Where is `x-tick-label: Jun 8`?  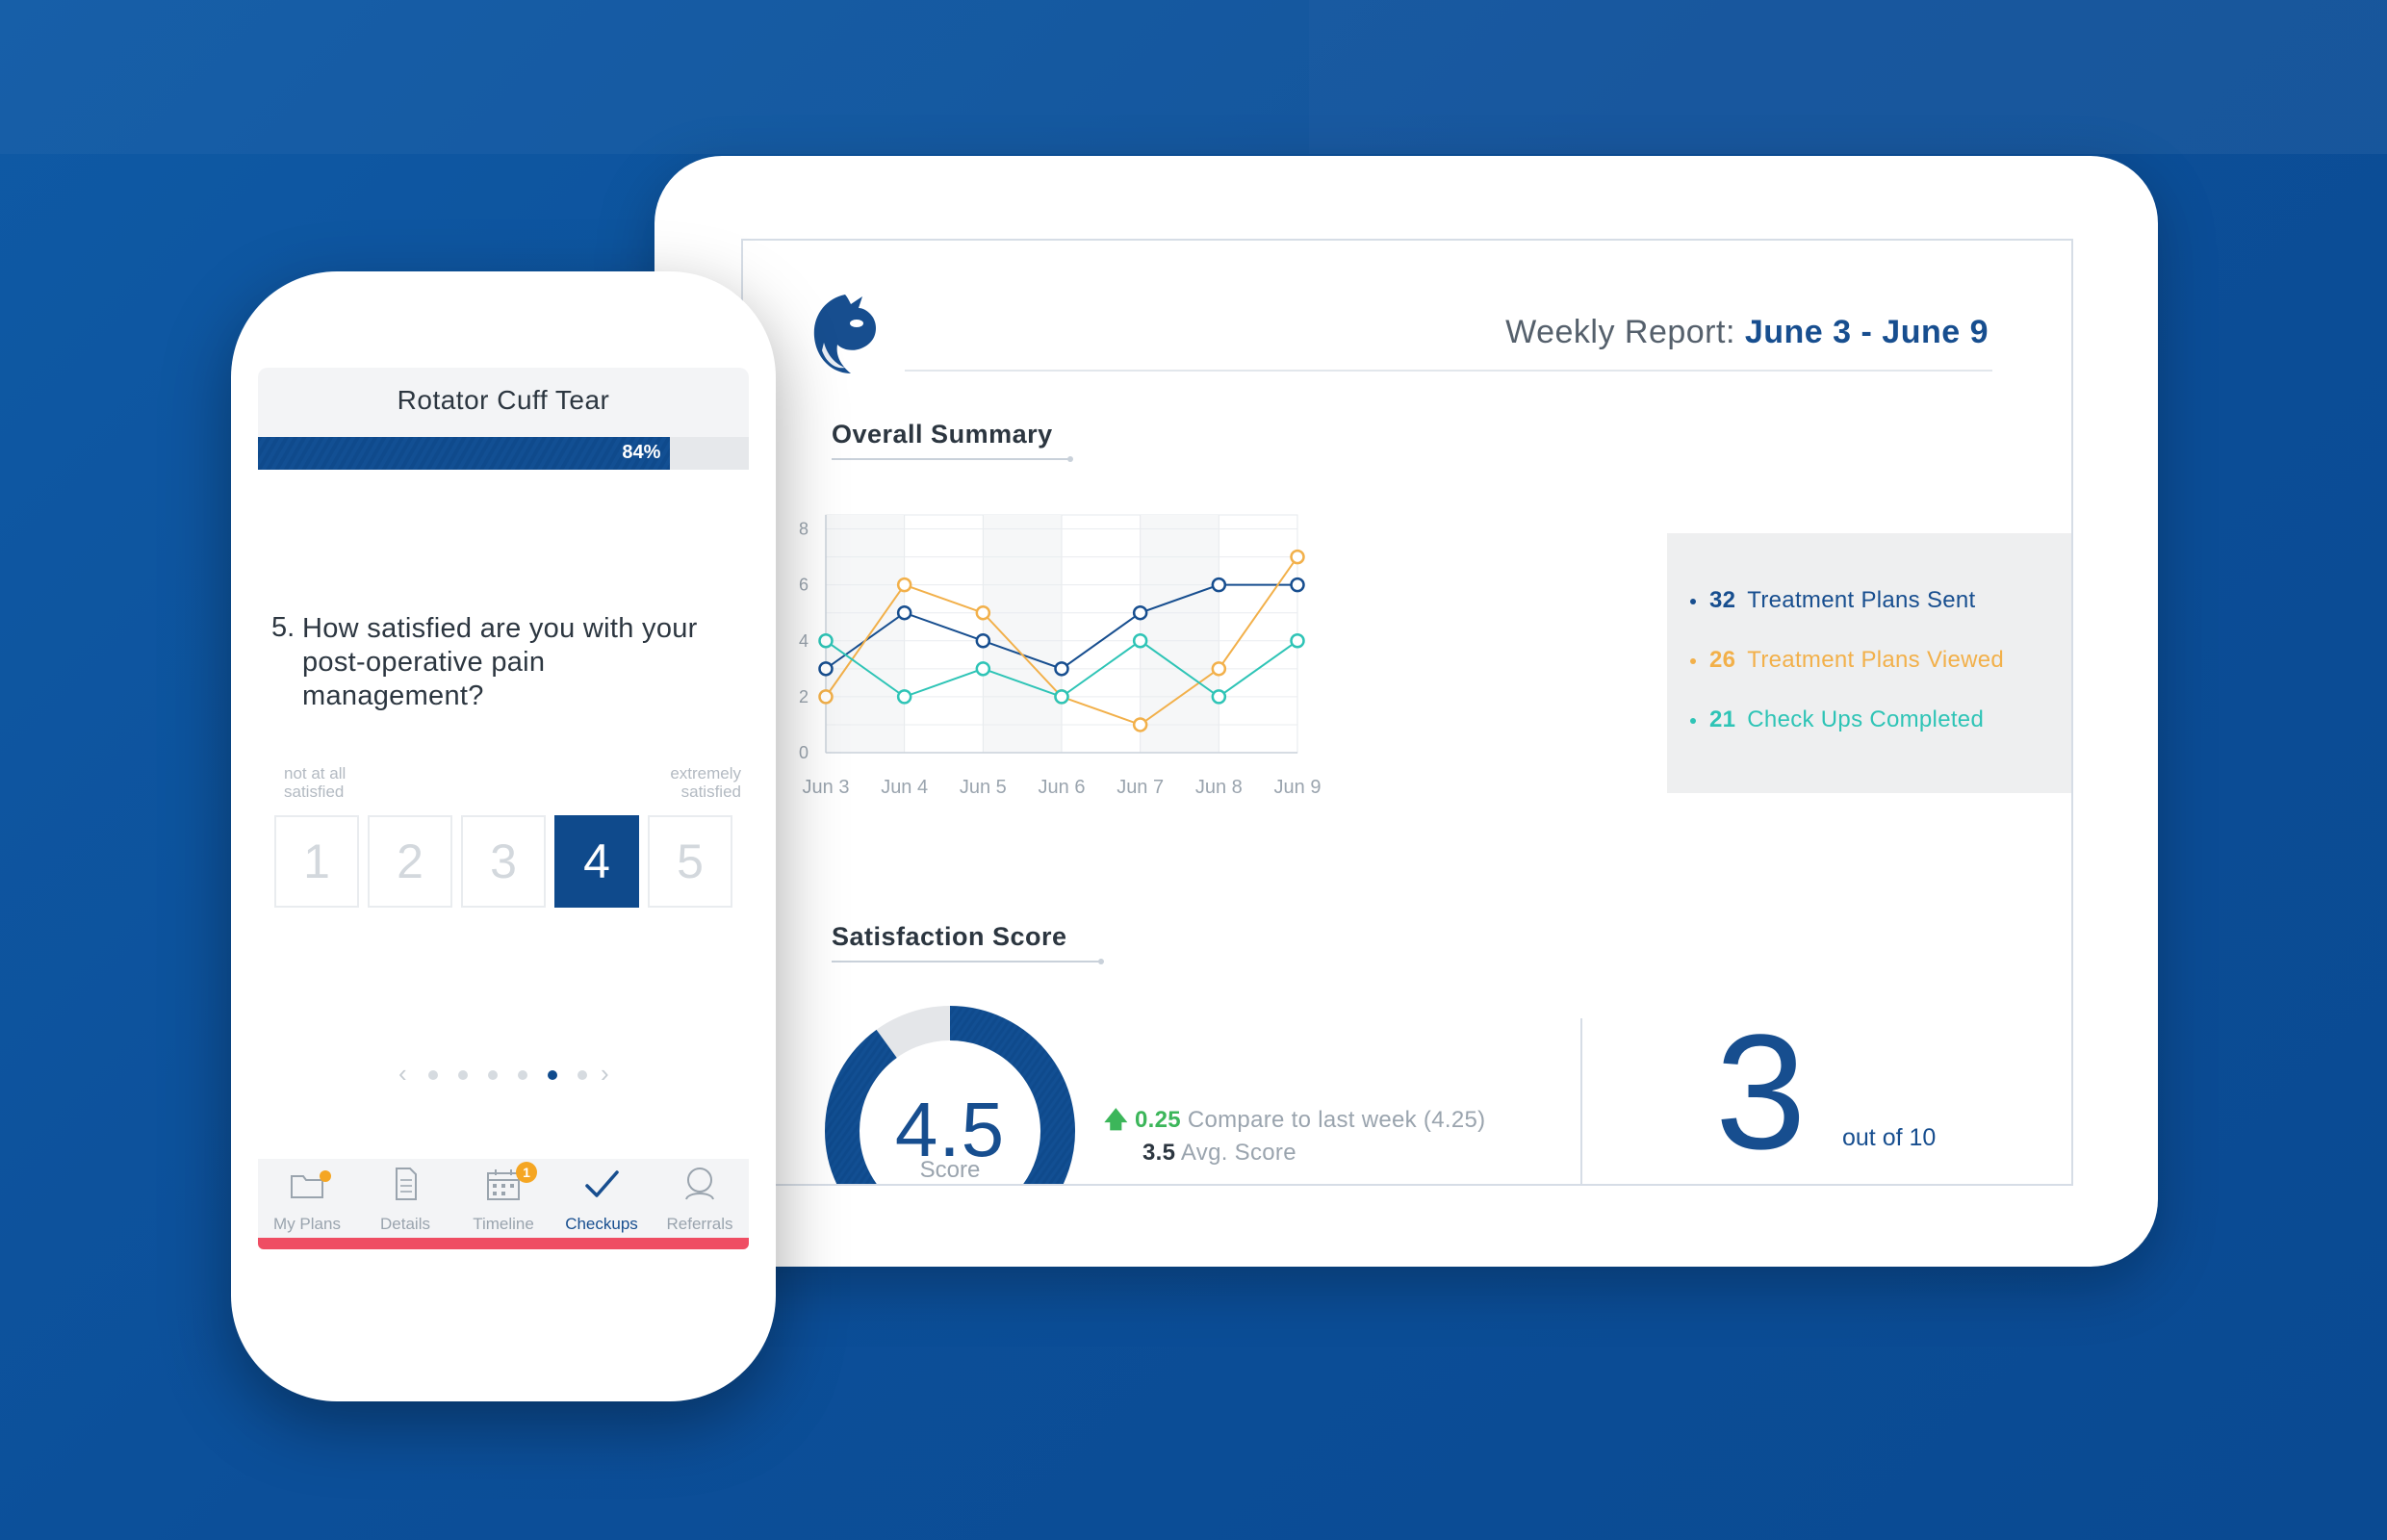
x-tick-label: Jun 8 is located at coordinates (1219, 787).